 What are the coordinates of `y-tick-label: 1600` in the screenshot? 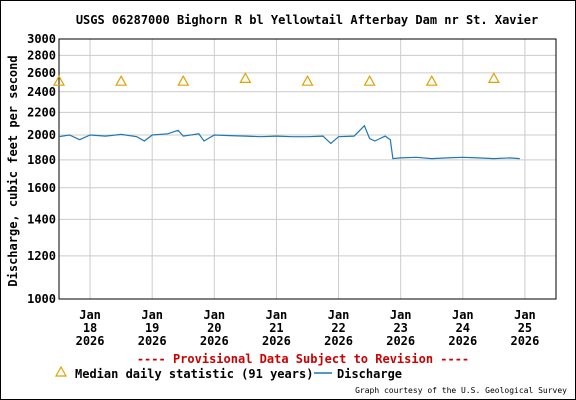 It's located at (41, 188).